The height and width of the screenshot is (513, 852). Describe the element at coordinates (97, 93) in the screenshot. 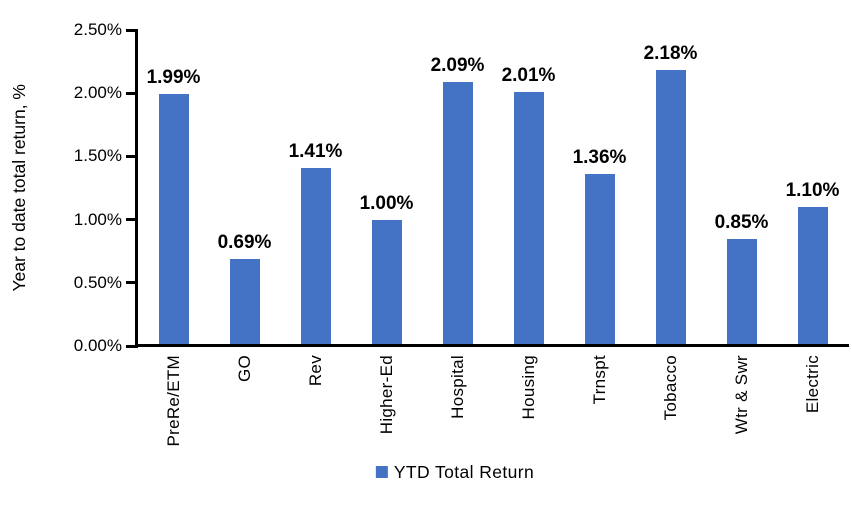

I see `y-tick-label: 2.00%` at that location.